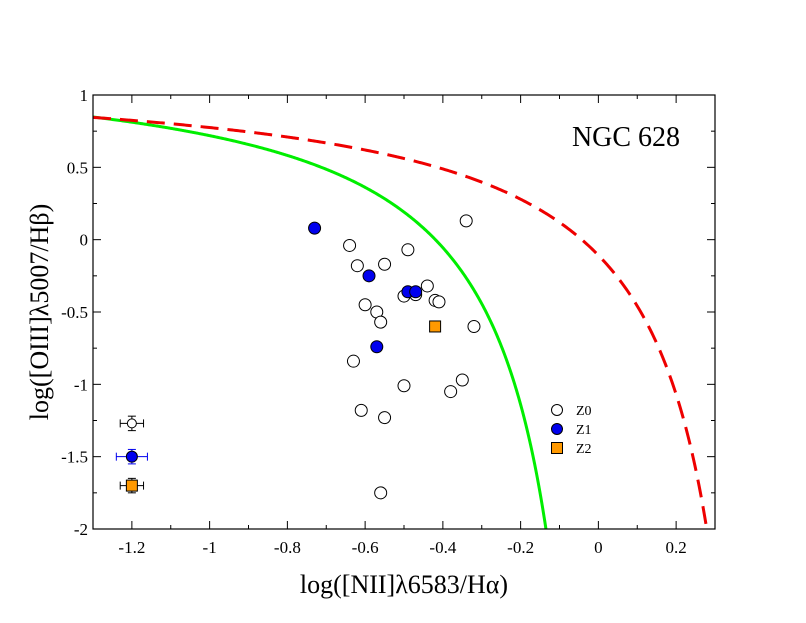  I want to click on legend: Z0 Z1 Z2, so click(571, 430).